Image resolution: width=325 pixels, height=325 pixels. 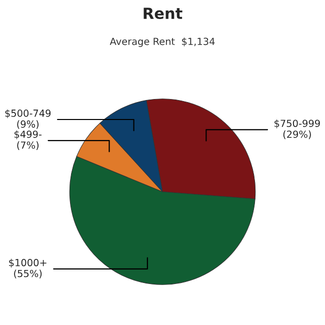 What do you see at coordinates (28, 113) in the screenshot?
I see `slice-label: $500-749` at bounding box center [28, 113].